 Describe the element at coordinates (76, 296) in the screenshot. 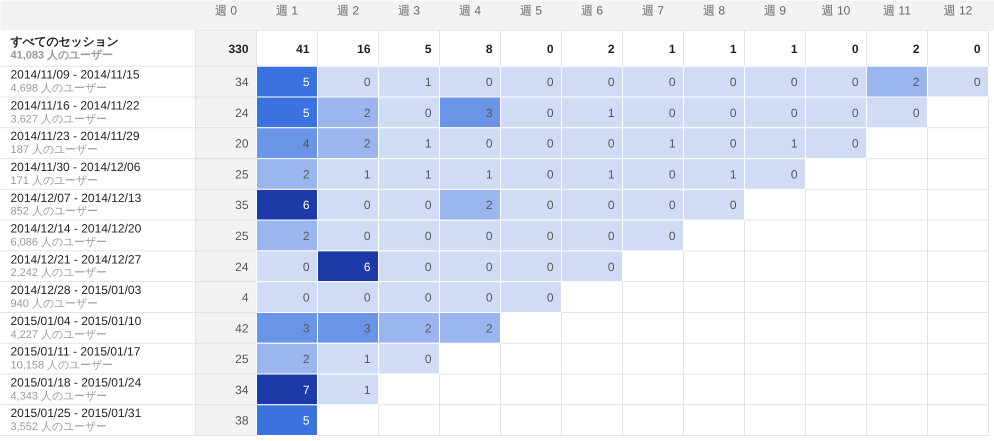

I see `category-label: 2014/12/28 - 2015/01/03 940 人のユーザー` at that location.